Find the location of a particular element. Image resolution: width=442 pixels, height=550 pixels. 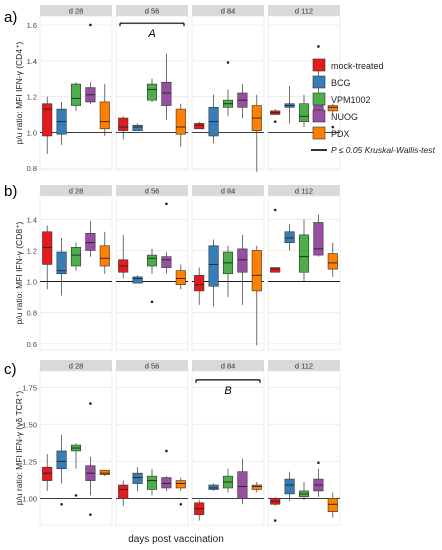

y-axis-title: p/u ratio: MFI IFN-γ (γδ TCR⁺) is located at coordinates (19, 448).